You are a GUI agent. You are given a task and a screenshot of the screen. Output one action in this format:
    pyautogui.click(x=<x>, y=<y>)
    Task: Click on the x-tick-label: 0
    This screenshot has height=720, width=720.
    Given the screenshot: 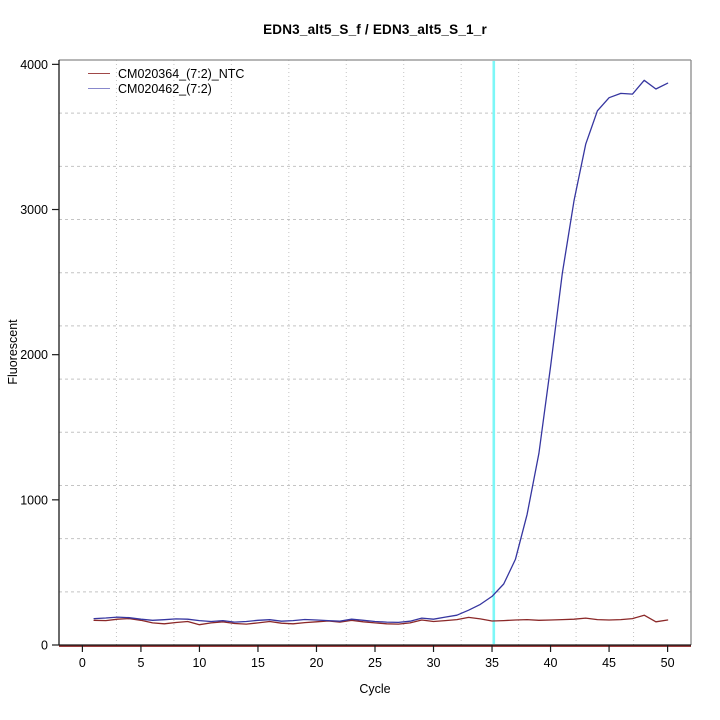 What is the action you would take?
    pyautogui.click(x=82, y=663)
    